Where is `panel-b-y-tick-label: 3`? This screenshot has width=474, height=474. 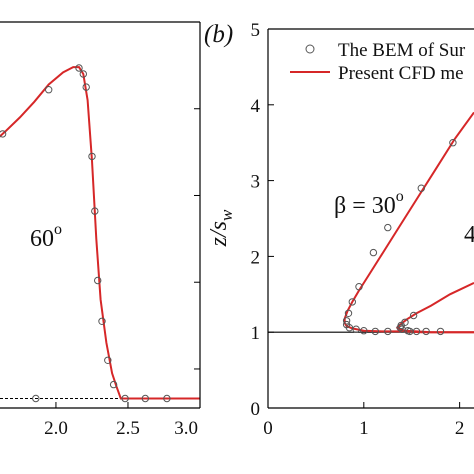
panel-b-y-tick-label: 3 is located at coordinates (256, 182).